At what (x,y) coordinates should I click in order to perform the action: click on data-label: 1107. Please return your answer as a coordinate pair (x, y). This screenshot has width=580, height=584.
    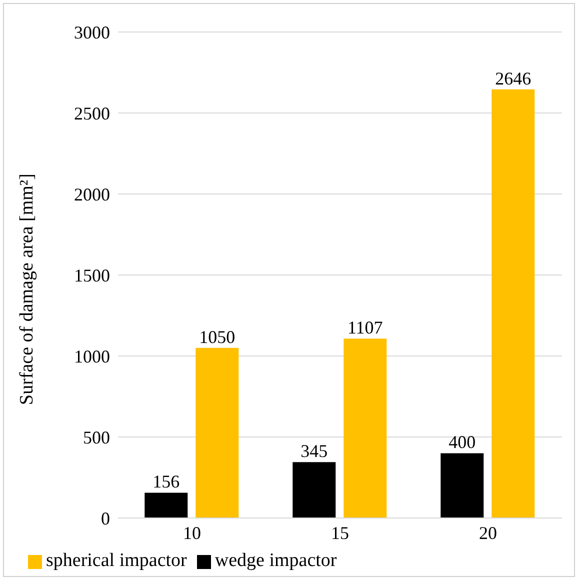
    Looking at the image, I should click on (365, 328).